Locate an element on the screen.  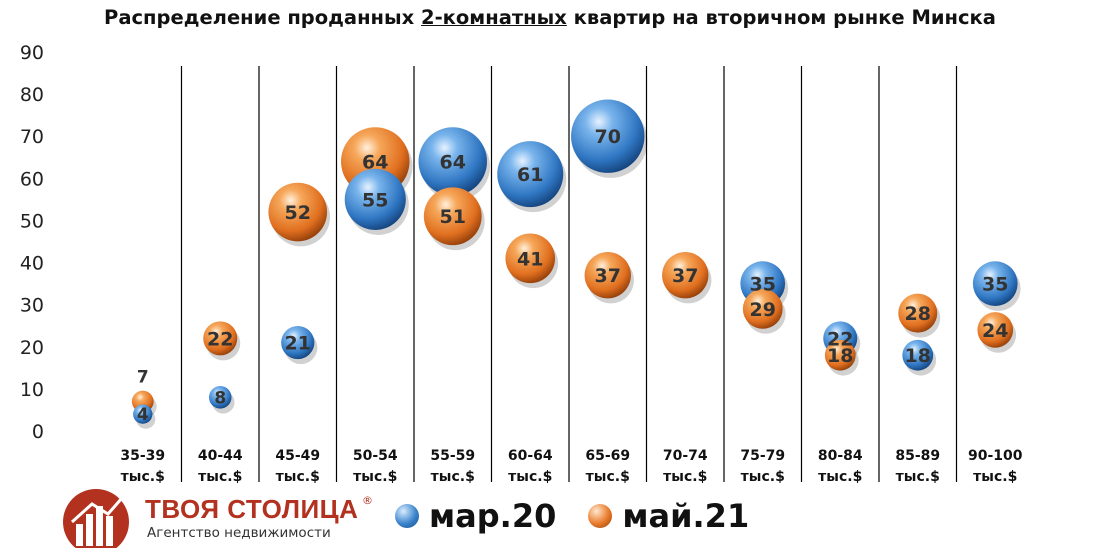
y-tick-label: 10 is located at coordinates (32, 390).